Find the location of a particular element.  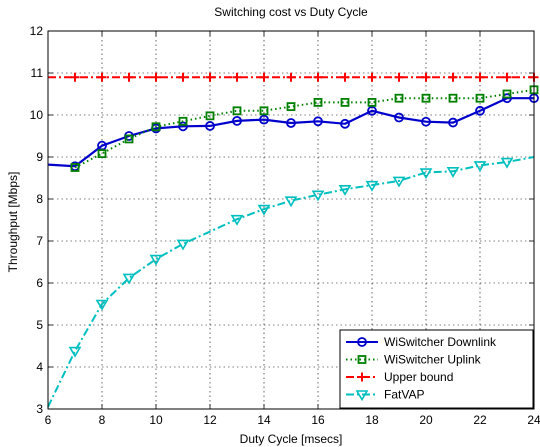

x-tick-label: 6 is located at coordinates (48, 420).